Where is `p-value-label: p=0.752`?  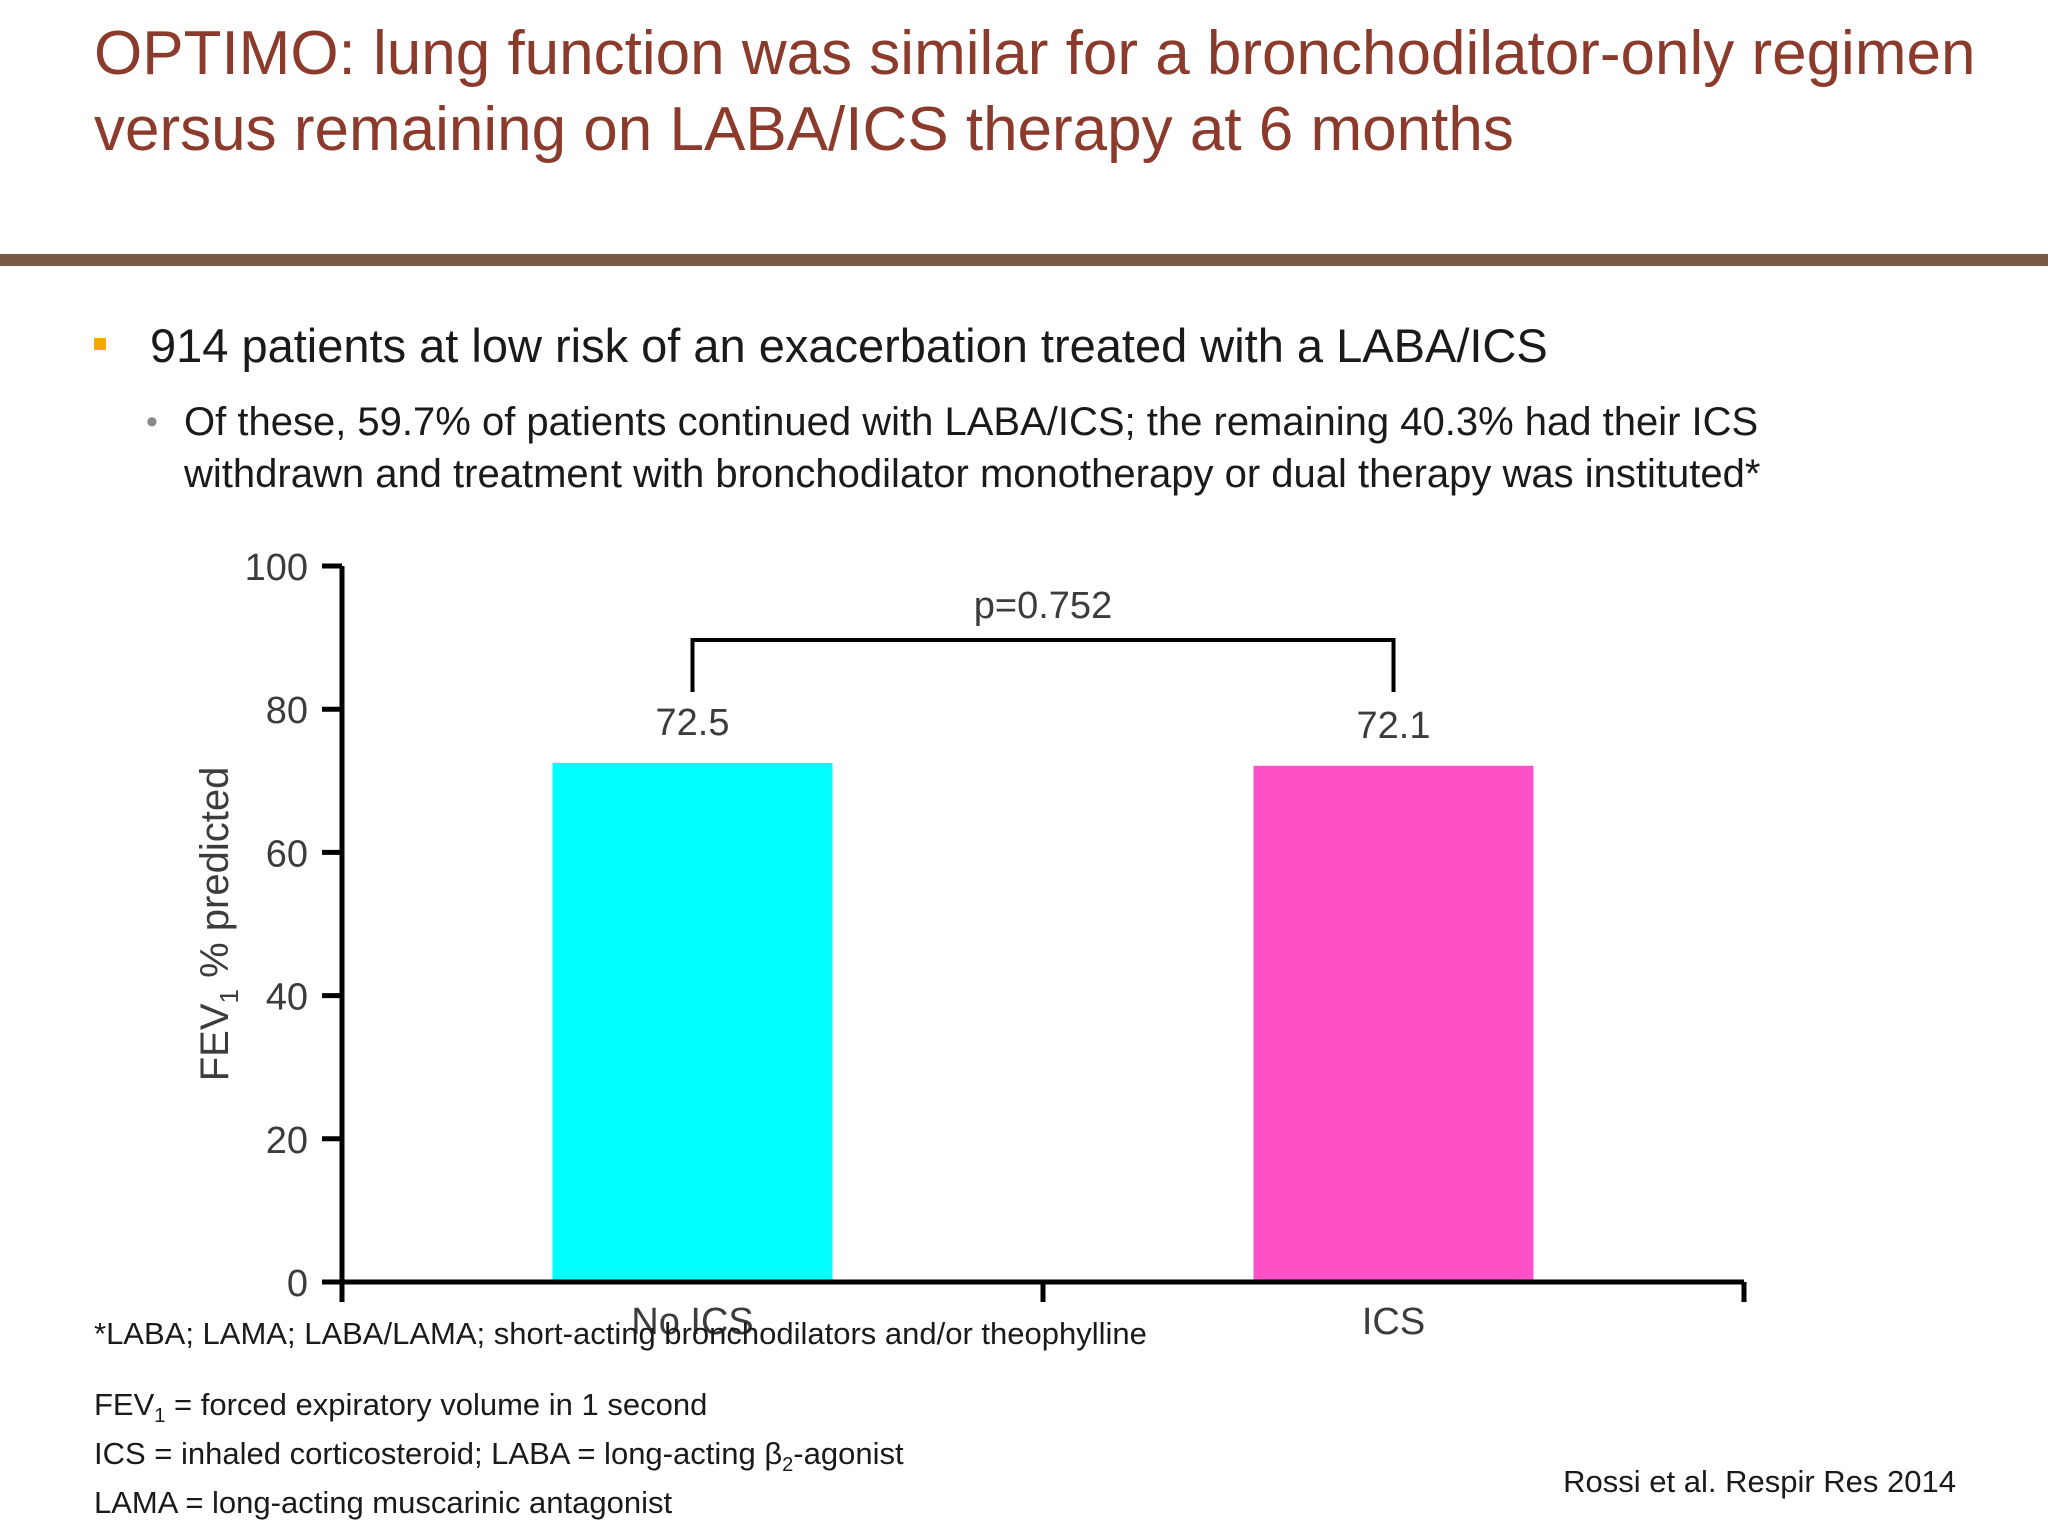 p-value-label: p=0.752 is located at coordinates (1043, 606).